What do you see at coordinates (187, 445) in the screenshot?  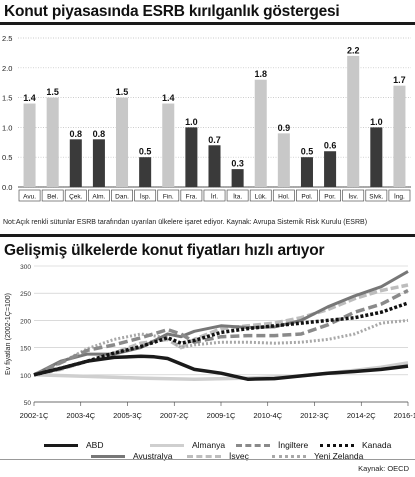 I see `legend-item: Almanya` at bounding box center [187, 445].